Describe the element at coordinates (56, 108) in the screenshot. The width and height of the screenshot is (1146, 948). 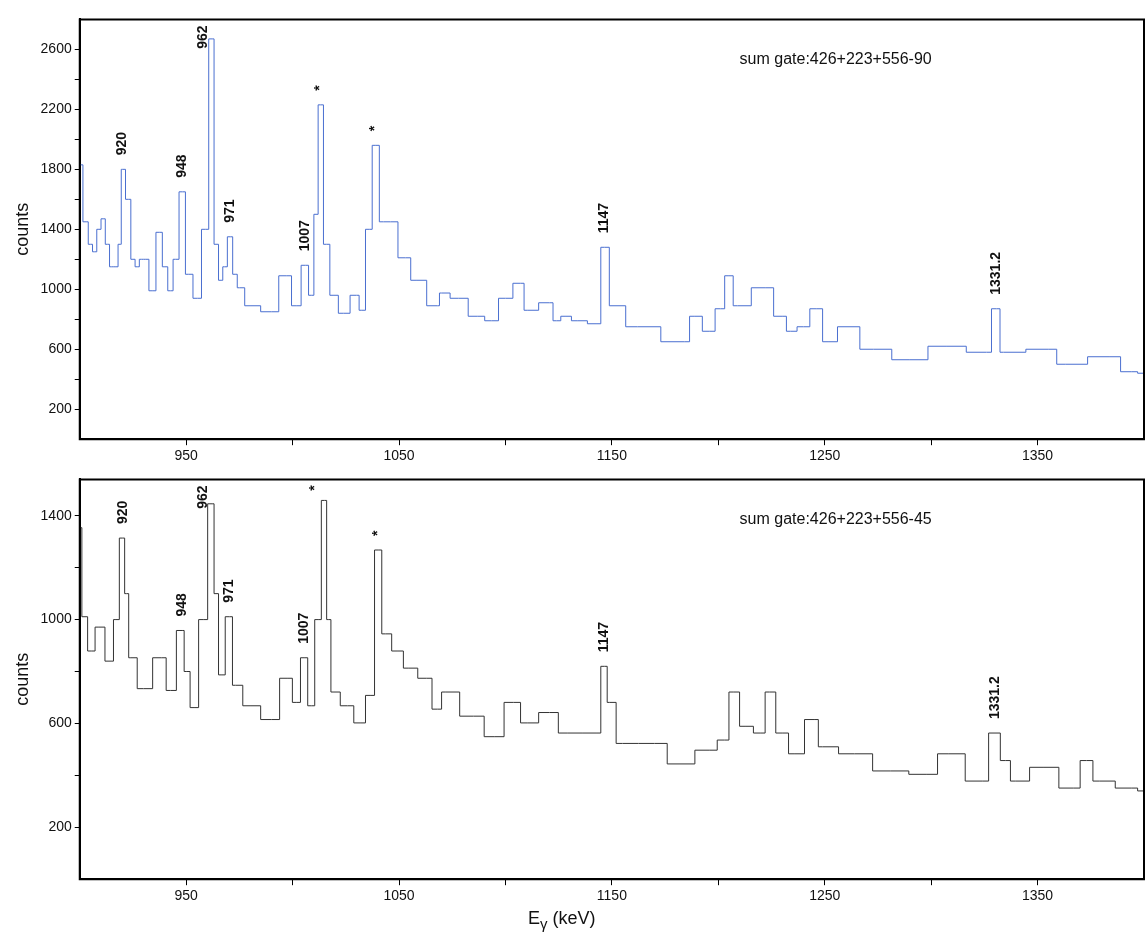
I see `y-tick-label: 2200` at that location.